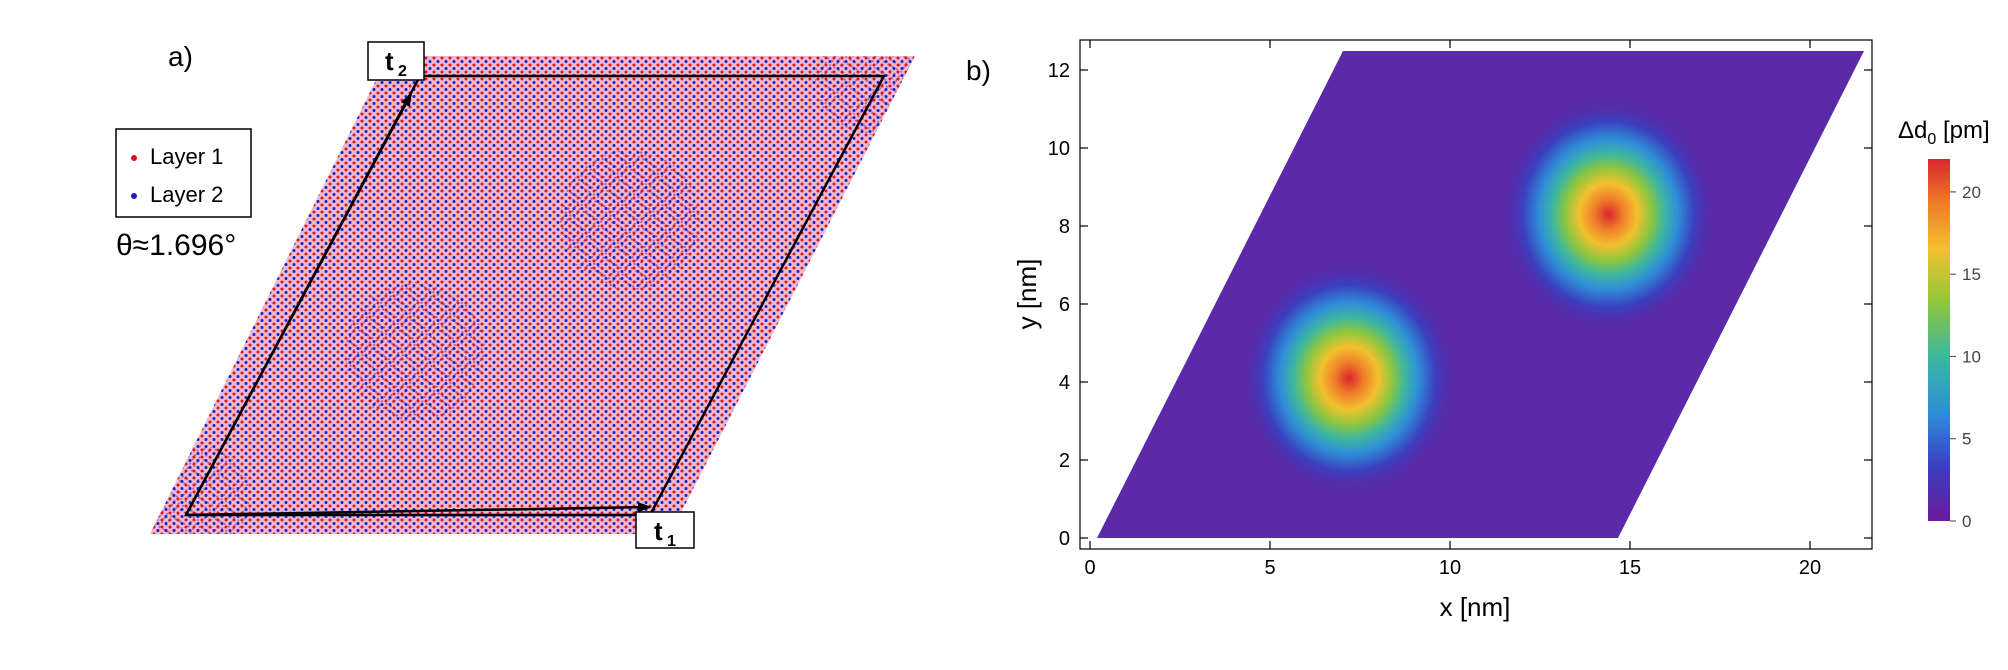 The width and height of the screenshot is (2008, 670). I want to click on t1-main: t, so click(658, 531).